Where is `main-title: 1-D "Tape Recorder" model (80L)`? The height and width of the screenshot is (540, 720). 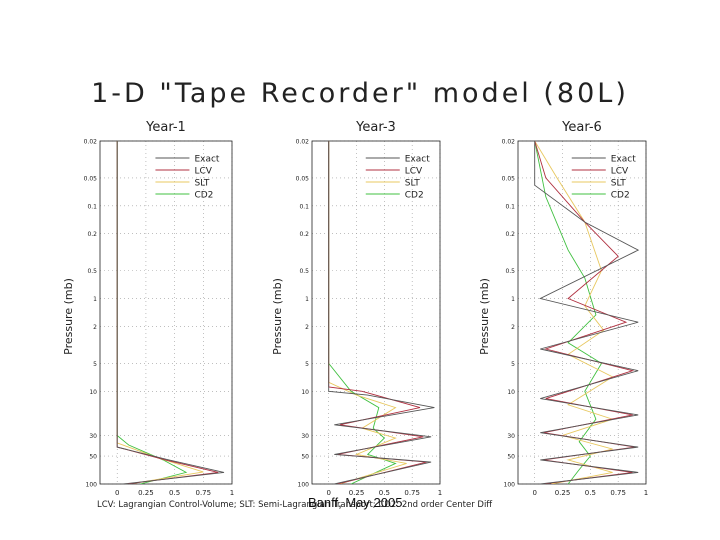
main-title: 1-D "Tape Recorder" model (80L) is located at coordinates (360, 93).